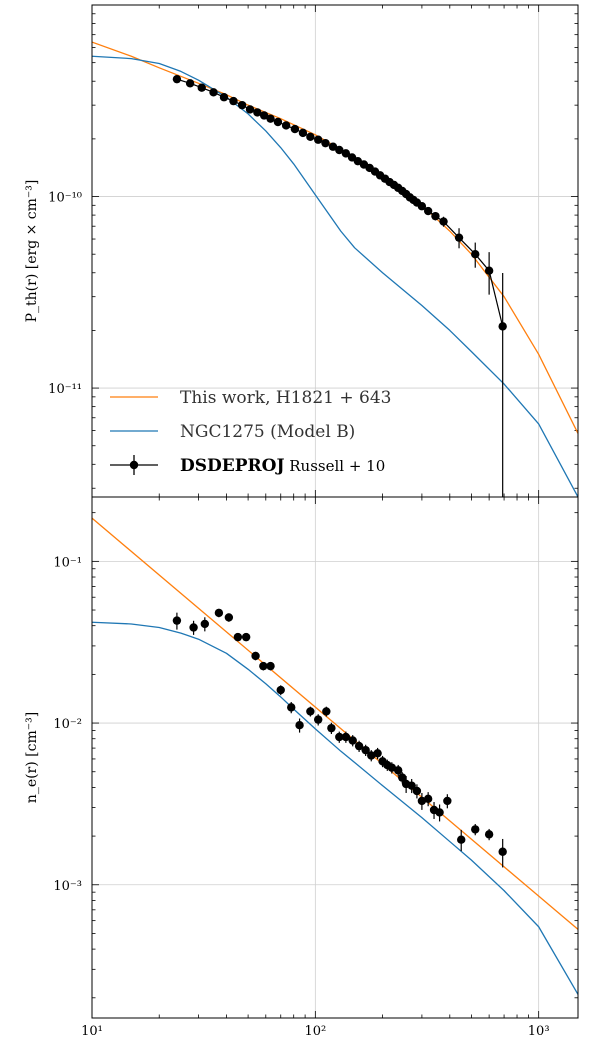 The image size is (589, 1044). I want to click on y-tick-label: 10⁻², so click(67, 724).